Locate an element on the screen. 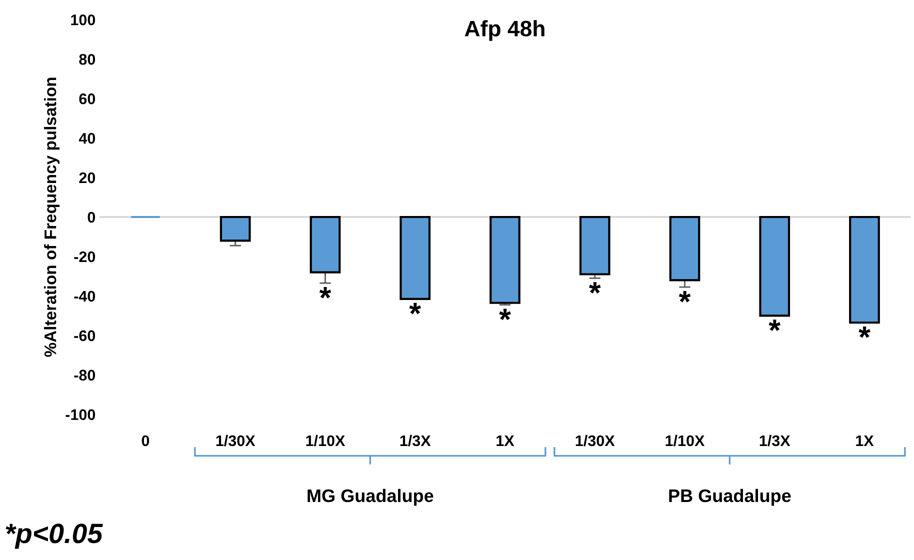 The width and height of the screenshot is (914, 560). y-tick-label: -20 is located at coordinates (85, 256).